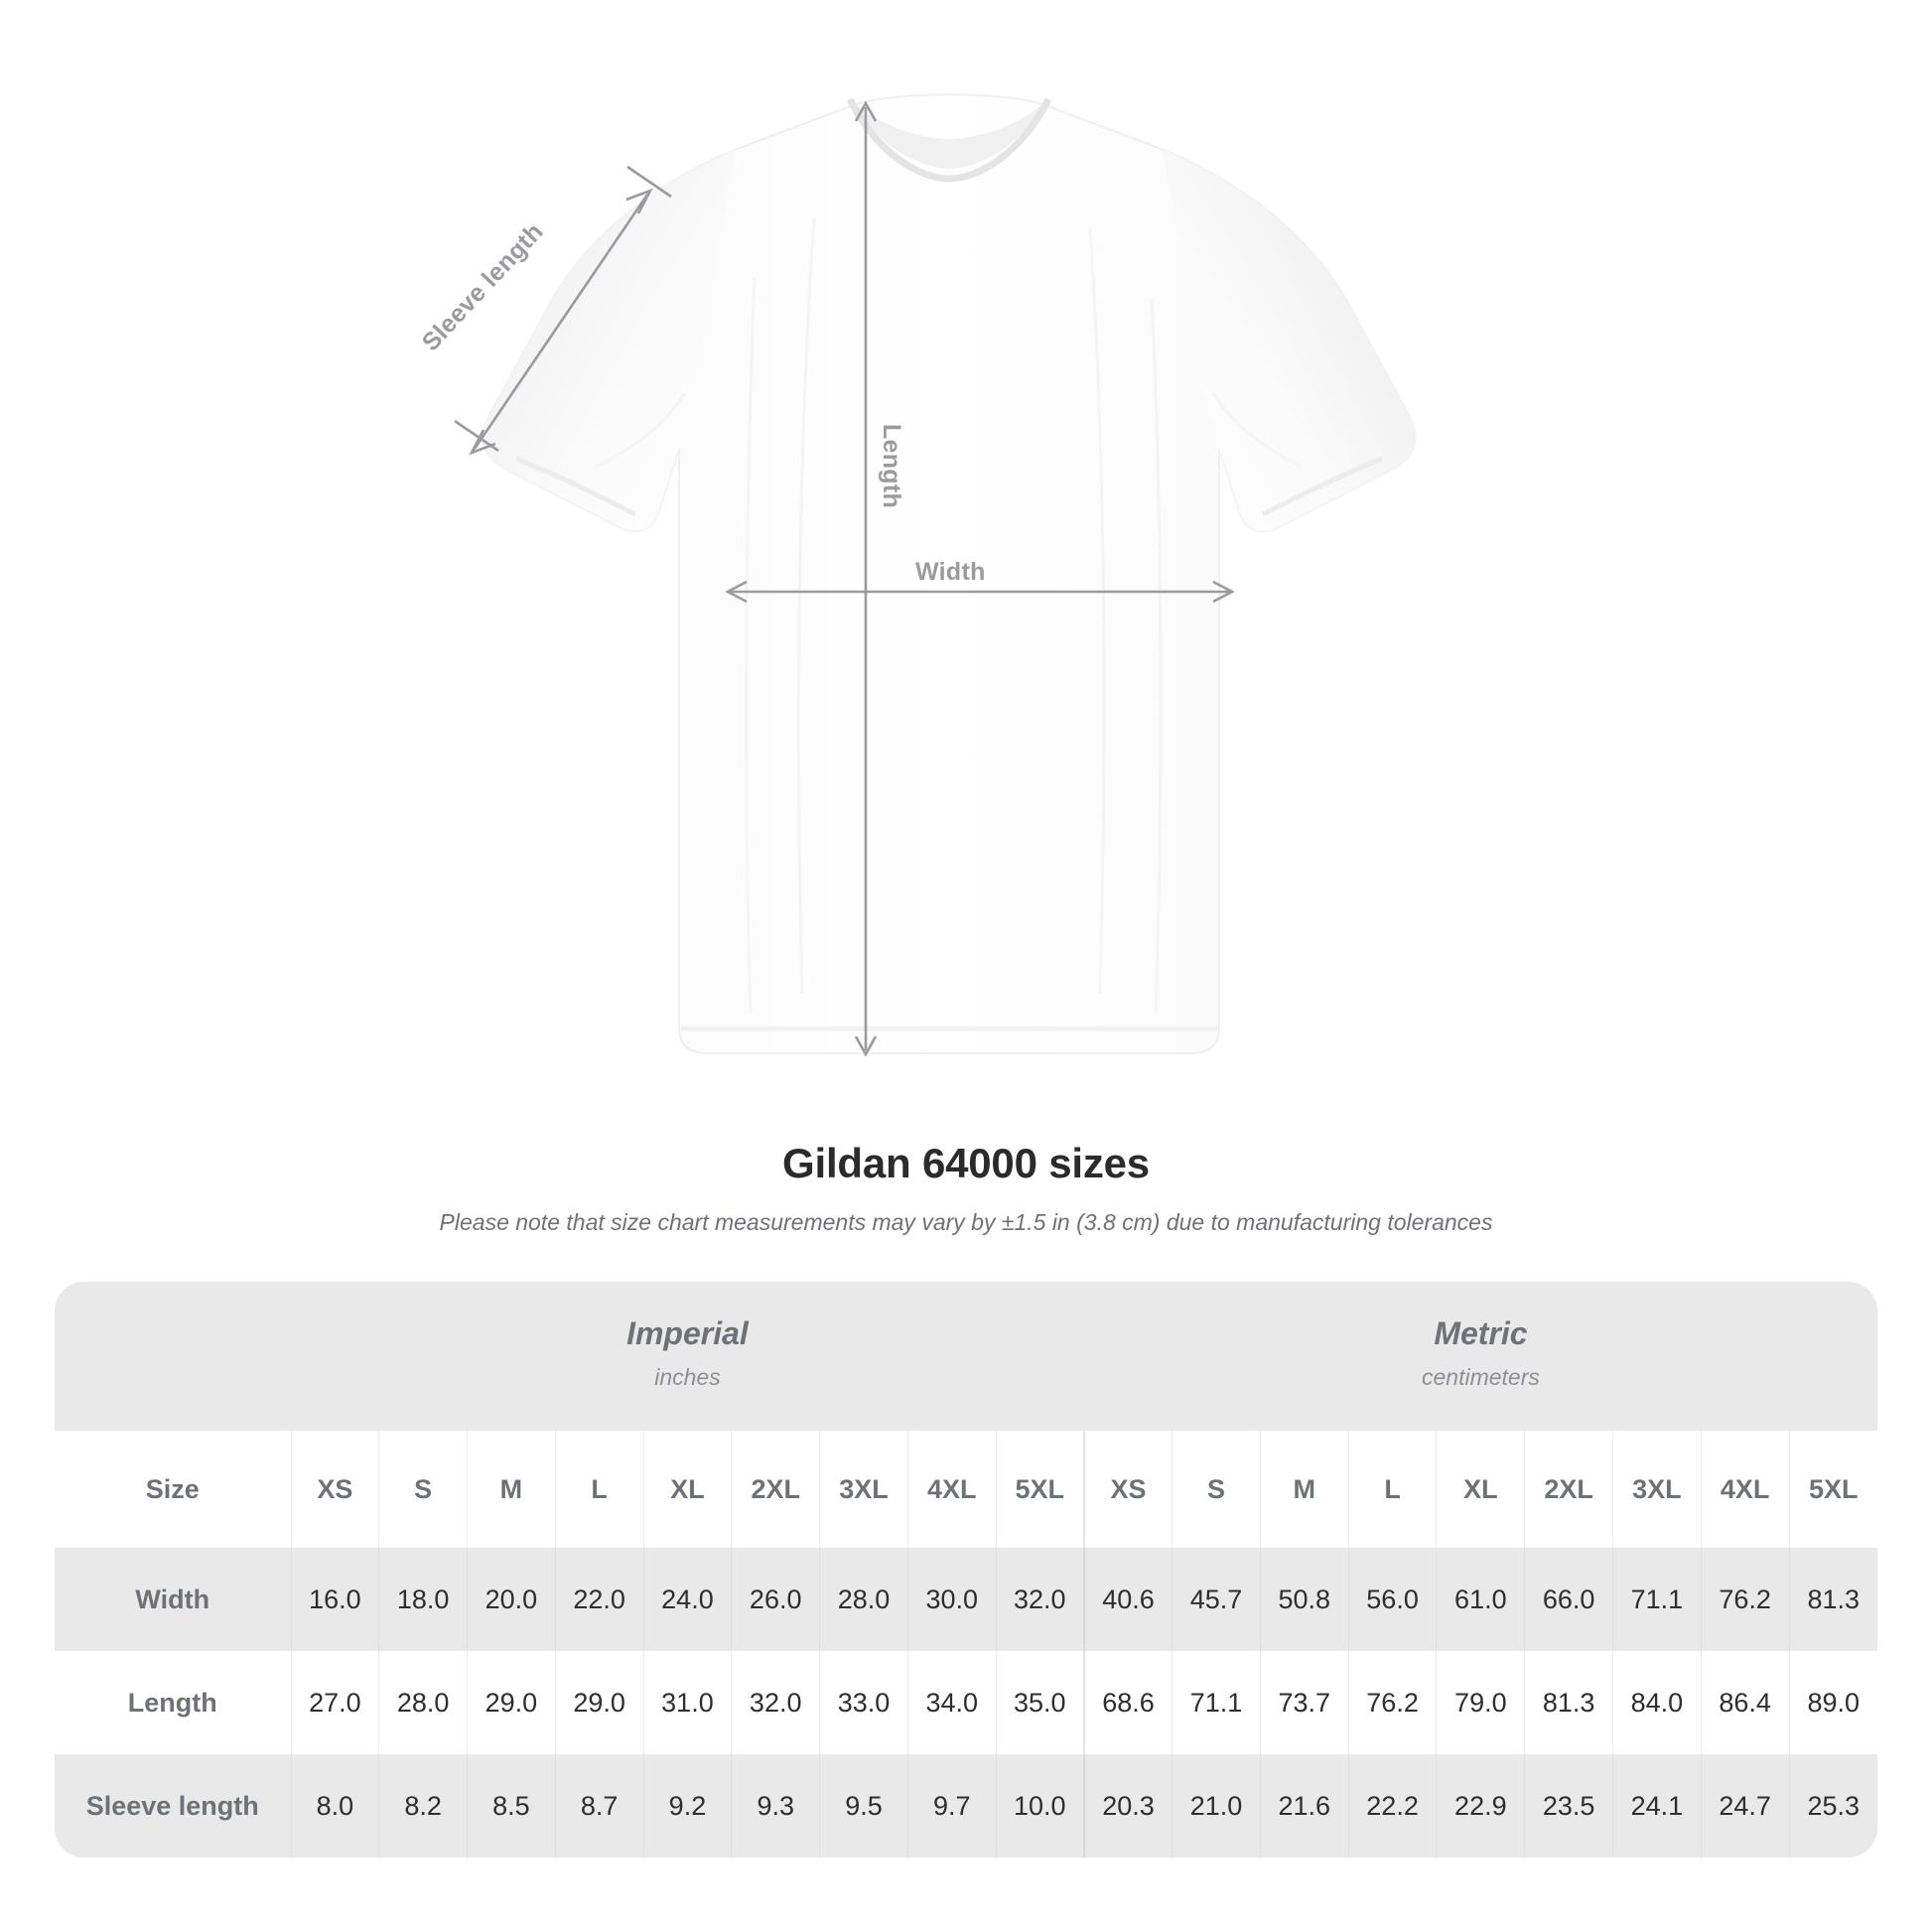 This screenshot has height=1932, width=1932. I want to click on cell-sleeve-imperial-m: 8.5, so click(512, 1806).